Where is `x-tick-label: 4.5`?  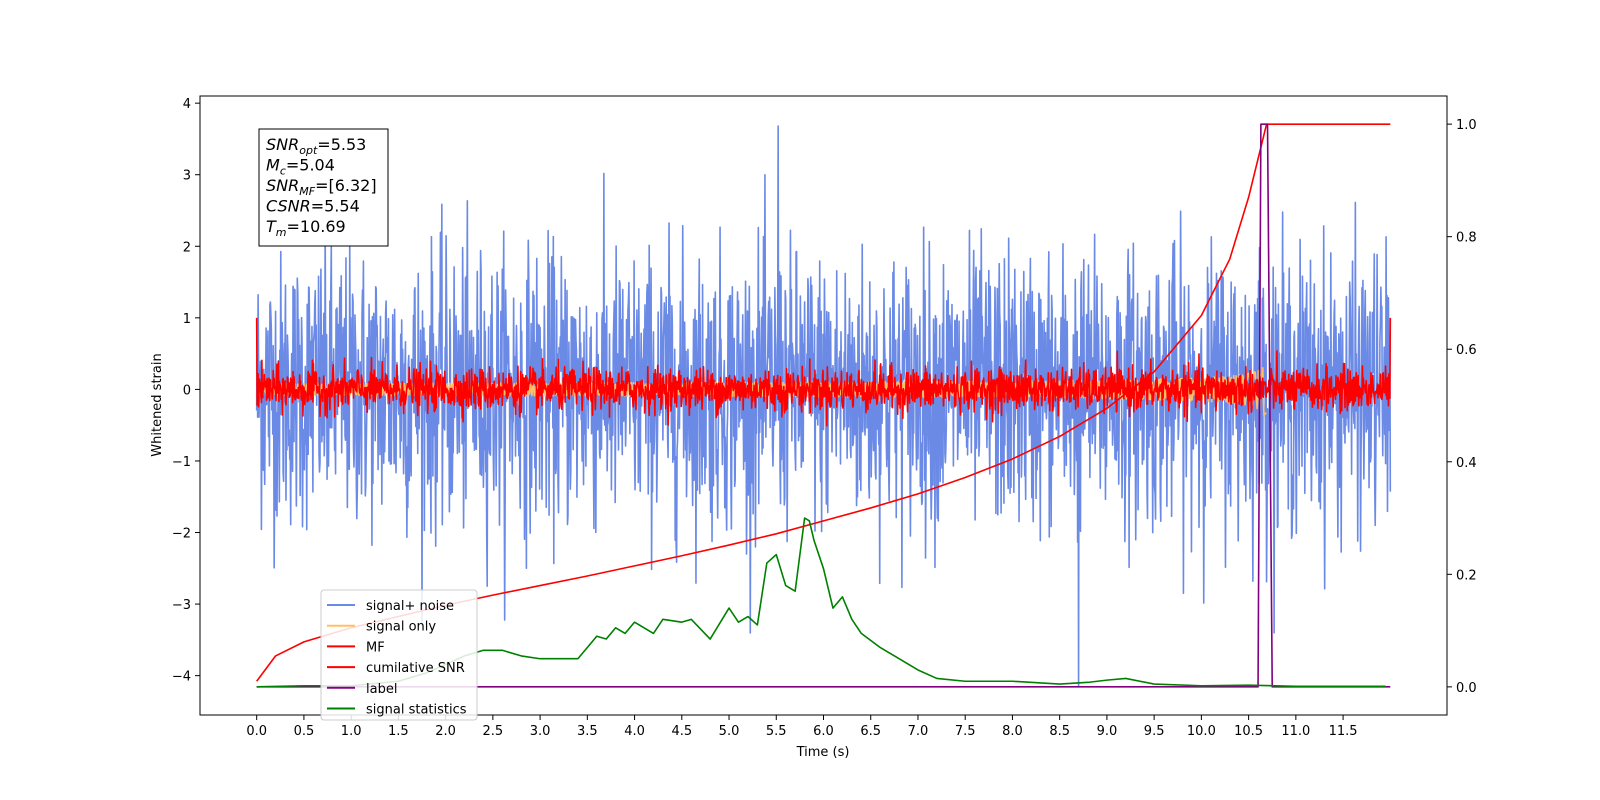
x-tick-label: 4.5 is located at coordinates (681, 731).